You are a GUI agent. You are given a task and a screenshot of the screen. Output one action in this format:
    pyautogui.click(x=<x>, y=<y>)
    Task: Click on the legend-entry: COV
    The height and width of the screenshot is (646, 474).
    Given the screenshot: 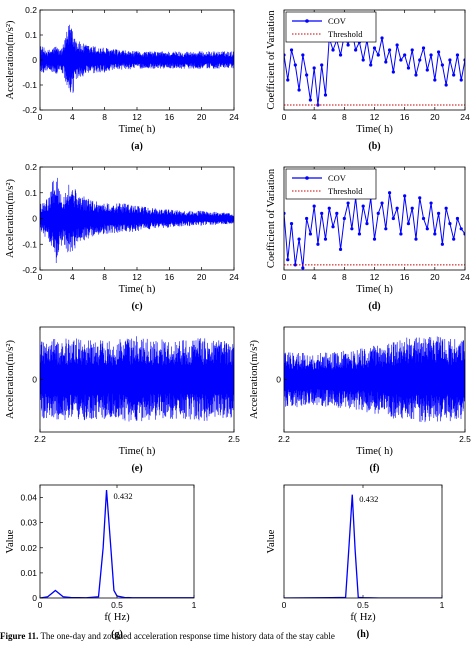 What is the action you would take?
    pyautogui.click(x=337, y=21)
    